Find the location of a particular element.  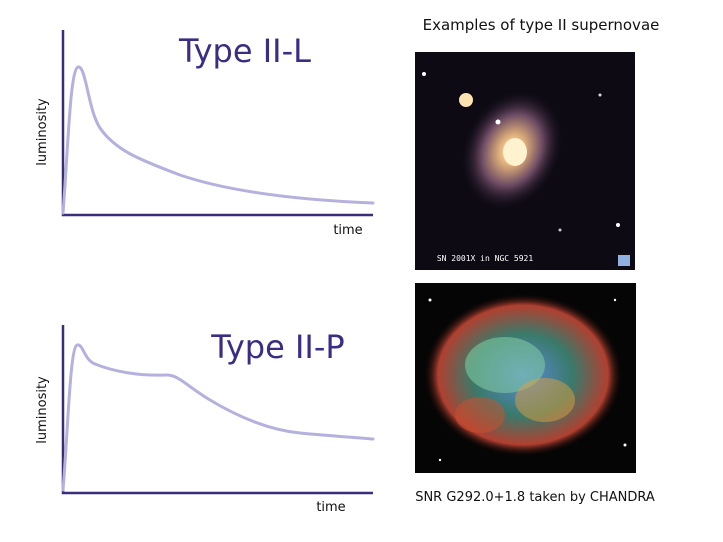

nebula-image is located at coordinates (525, 378).